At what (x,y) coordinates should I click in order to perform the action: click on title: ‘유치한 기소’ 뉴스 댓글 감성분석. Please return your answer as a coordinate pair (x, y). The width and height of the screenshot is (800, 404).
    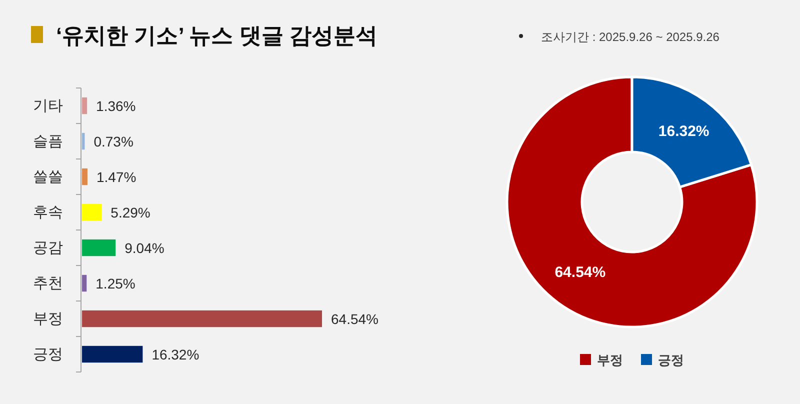
    Looking at the image, I should click on (217, 35).